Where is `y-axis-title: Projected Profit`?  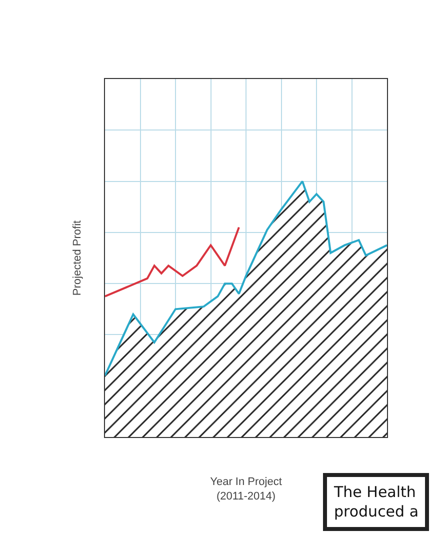 y-axis-title: Projected Profit is located at coordinates (78, 258).